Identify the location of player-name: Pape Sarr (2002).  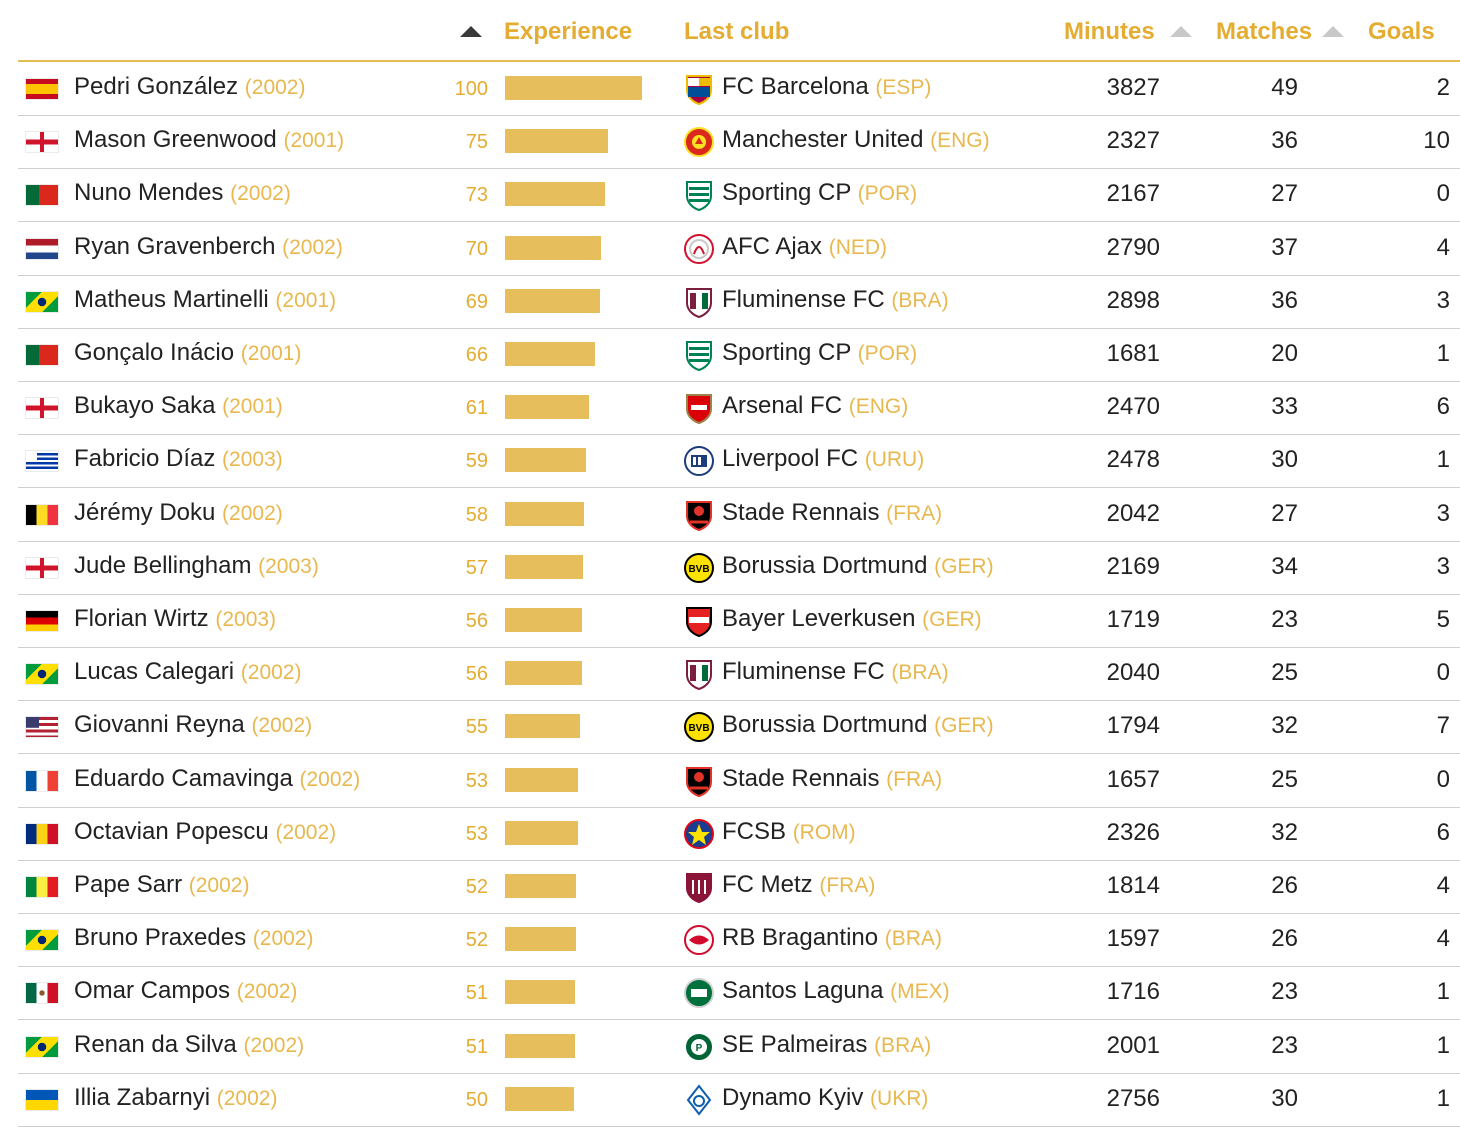
(162, 884).